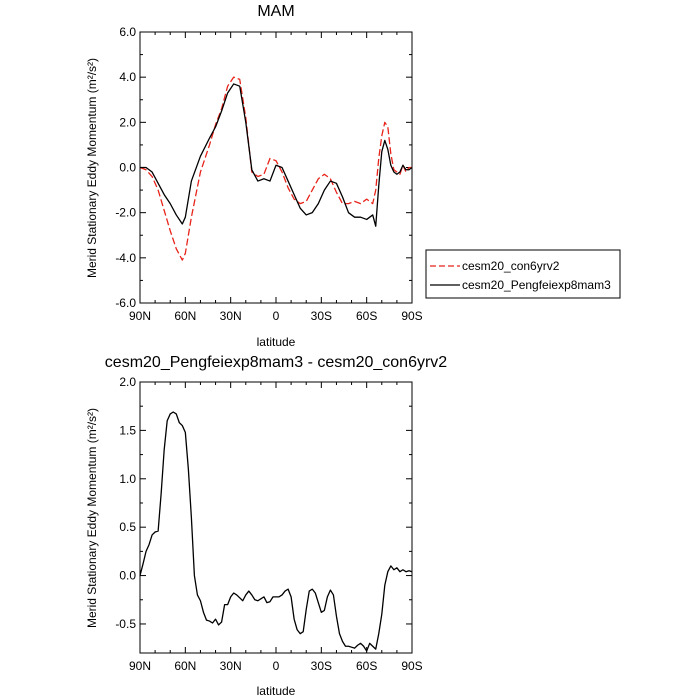  What do you see at coordinates (140, 666) in the screenshot?
I see `bottom-x-tick-label: 90N` at bounding box center [140, 666].